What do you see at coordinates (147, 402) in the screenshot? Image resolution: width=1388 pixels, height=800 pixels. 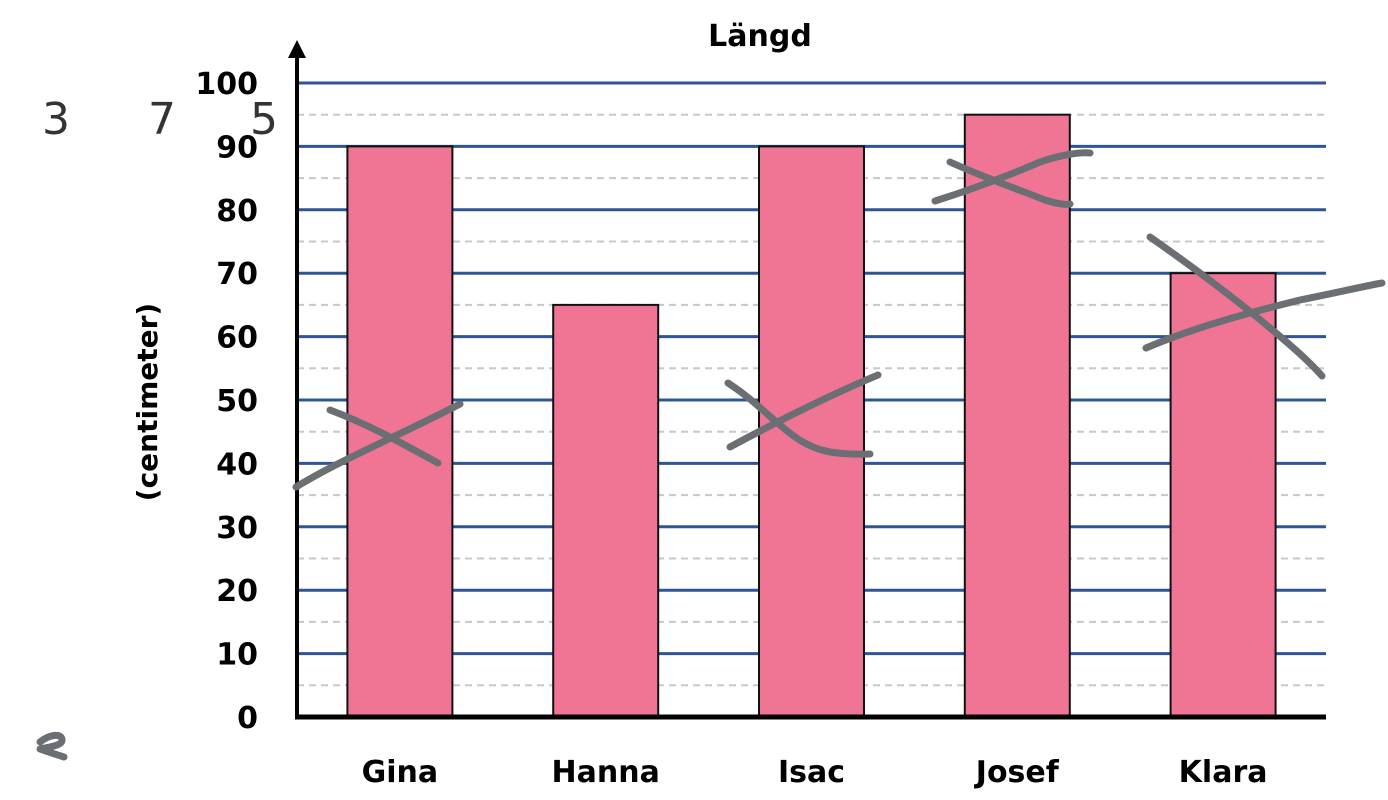 I see `y-axis-label: (centimeter)` at bounding box center [147, 402].